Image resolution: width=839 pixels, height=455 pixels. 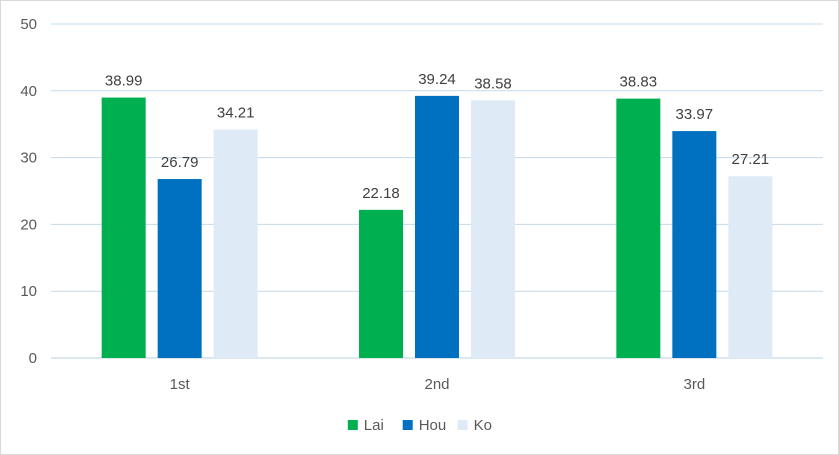 I want to click on y-tick-label: 50, so click(x=28, y=24).